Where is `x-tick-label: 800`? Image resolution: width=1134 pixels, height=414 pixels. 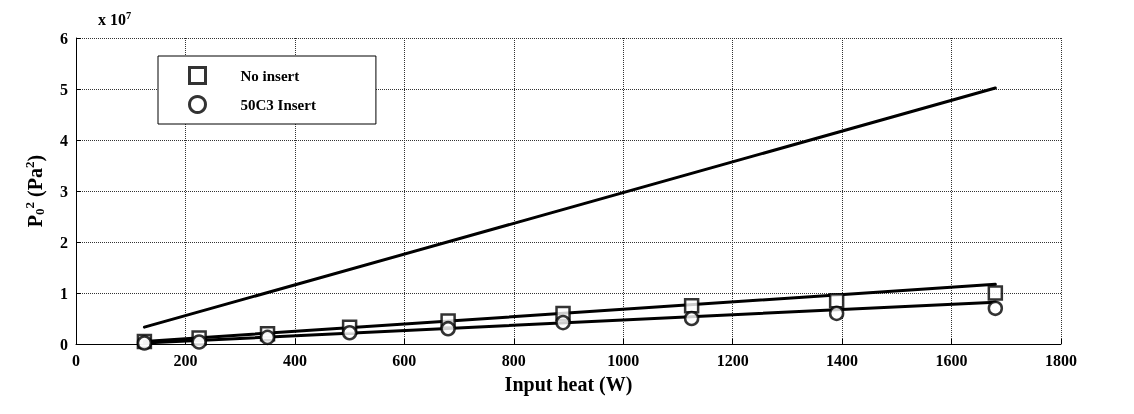
x-tick-label: 800 is located at coordinates (513, 360).